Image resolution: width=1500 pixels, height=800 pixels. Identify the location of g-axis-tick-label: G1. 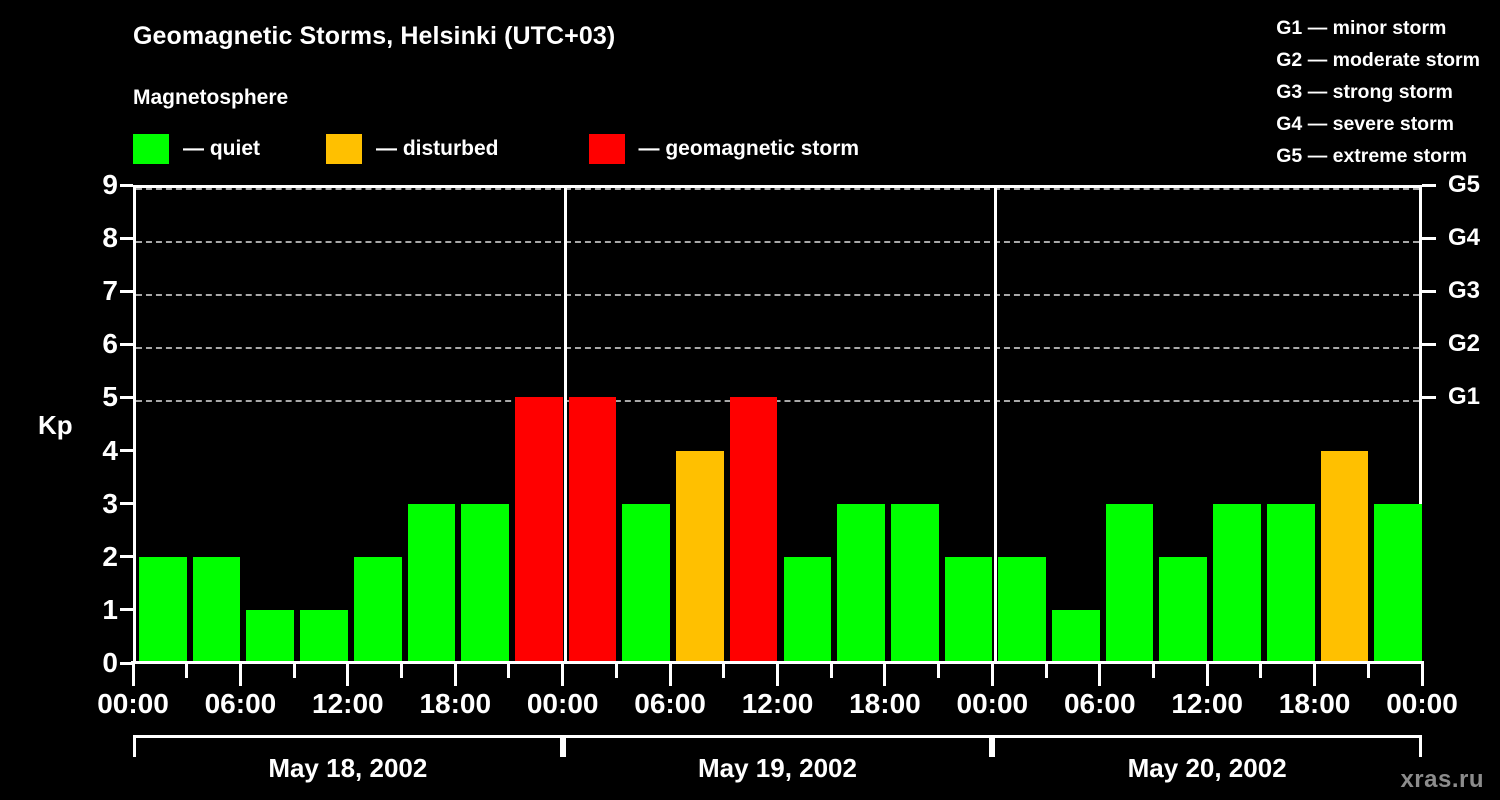
(1464, 397).